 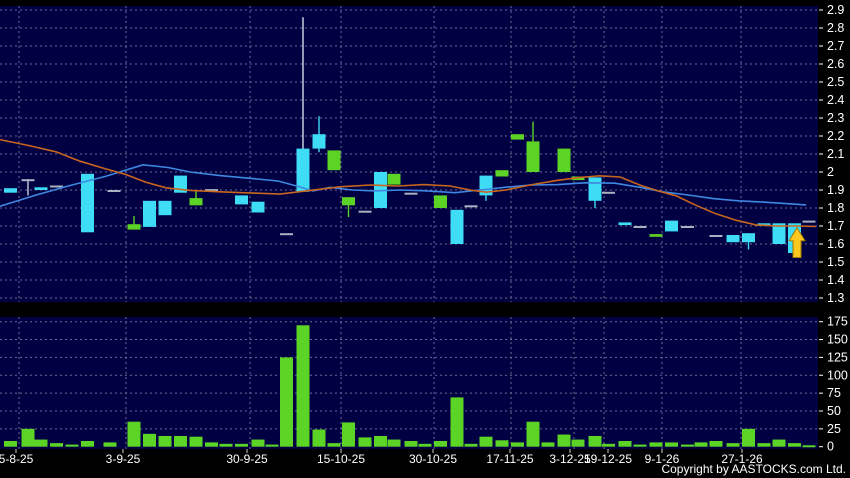 What do you see at coordinates (835, 46) in the screenshot?
I see `price-axis-label: 2.7` at bounding box center [835, 46].